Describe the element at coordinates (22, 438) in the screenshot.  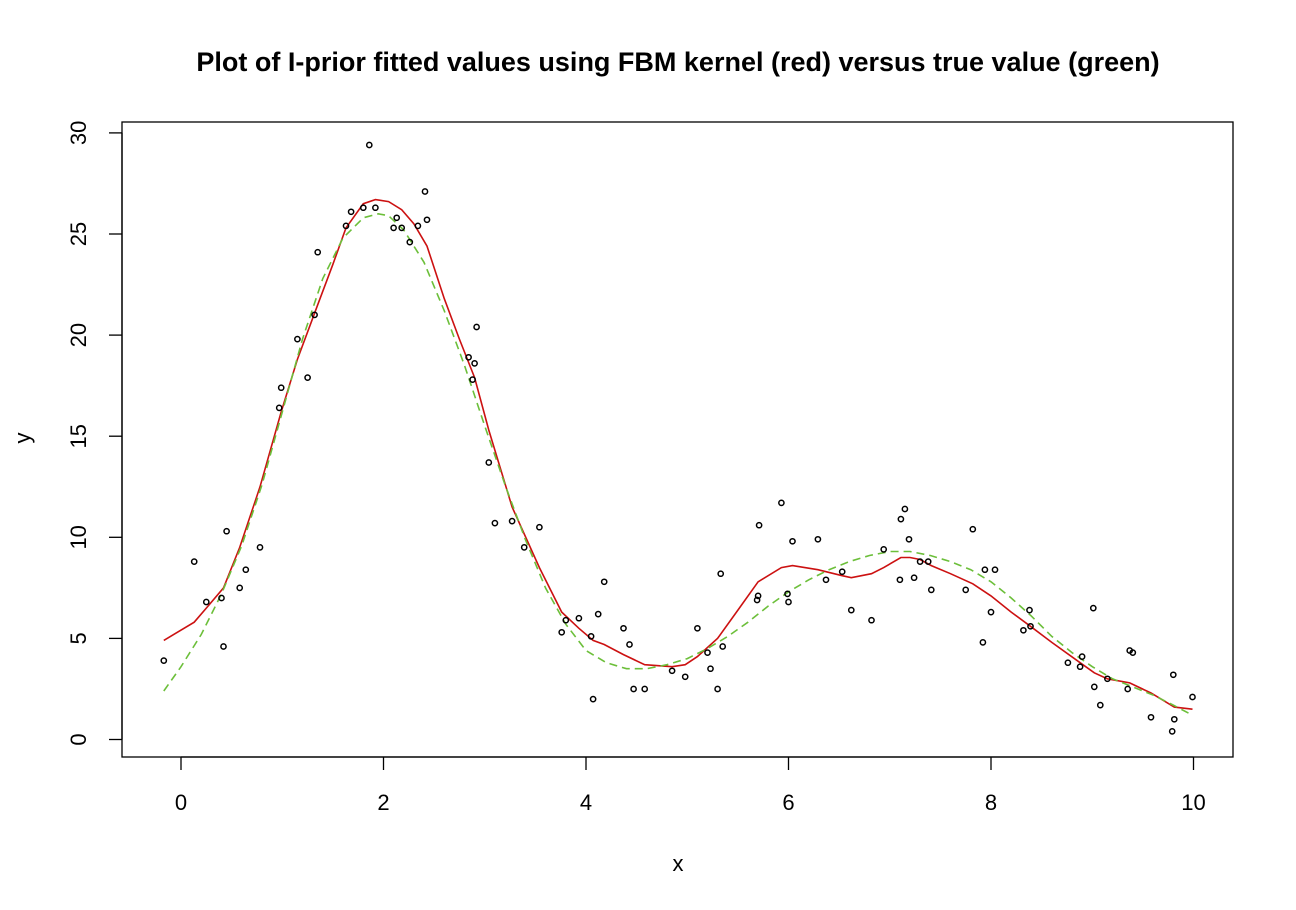
I see `y-axis-label: y` at that location.